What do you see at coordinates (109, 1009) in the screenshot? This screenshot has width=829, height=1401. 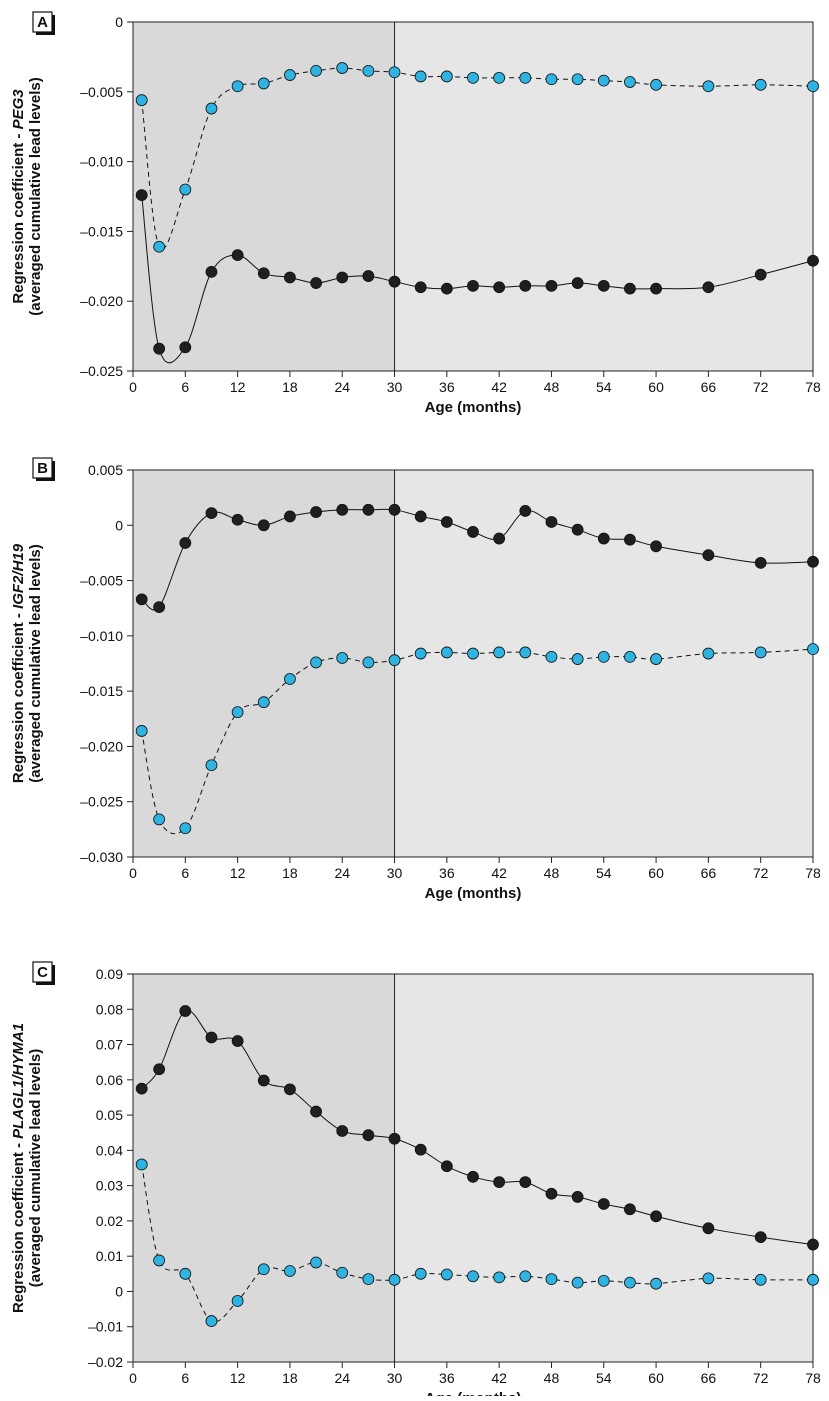 I see `y-tick-label: 0.08` at bounding box center [109, 1009].